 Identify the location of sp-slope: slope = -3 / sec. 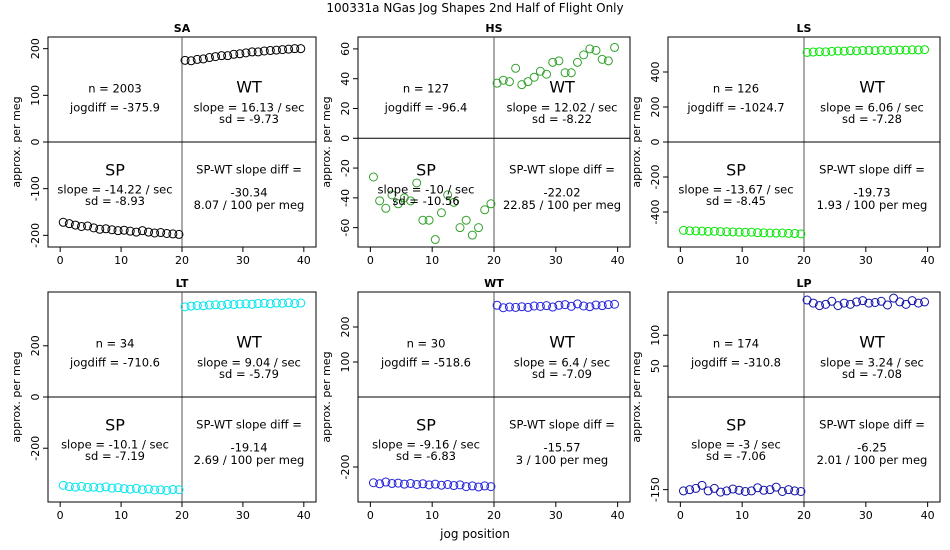
(736, 444).